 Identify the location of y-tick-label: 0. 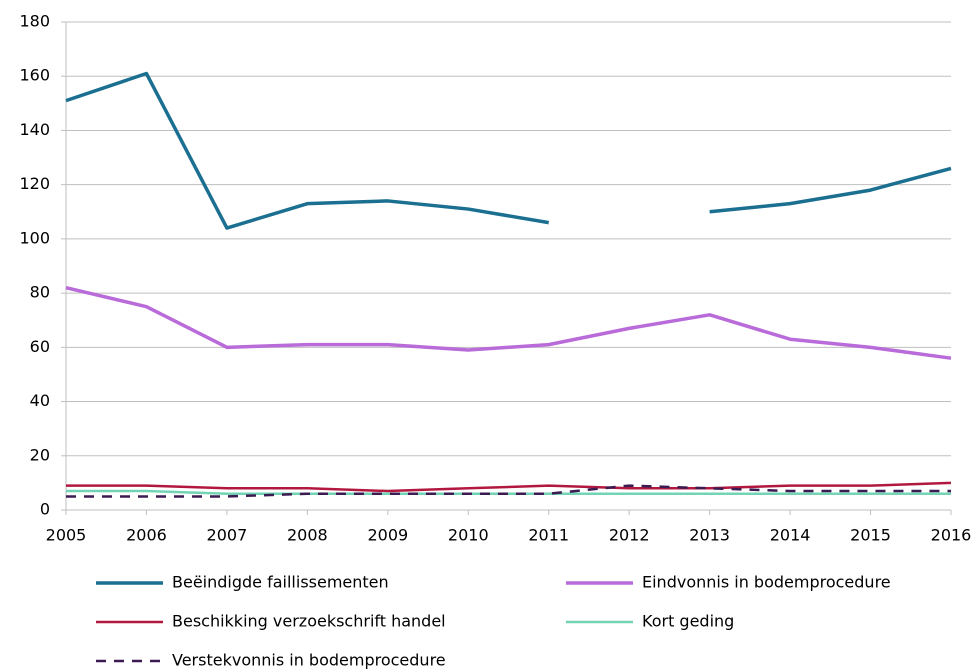
(45, 509).